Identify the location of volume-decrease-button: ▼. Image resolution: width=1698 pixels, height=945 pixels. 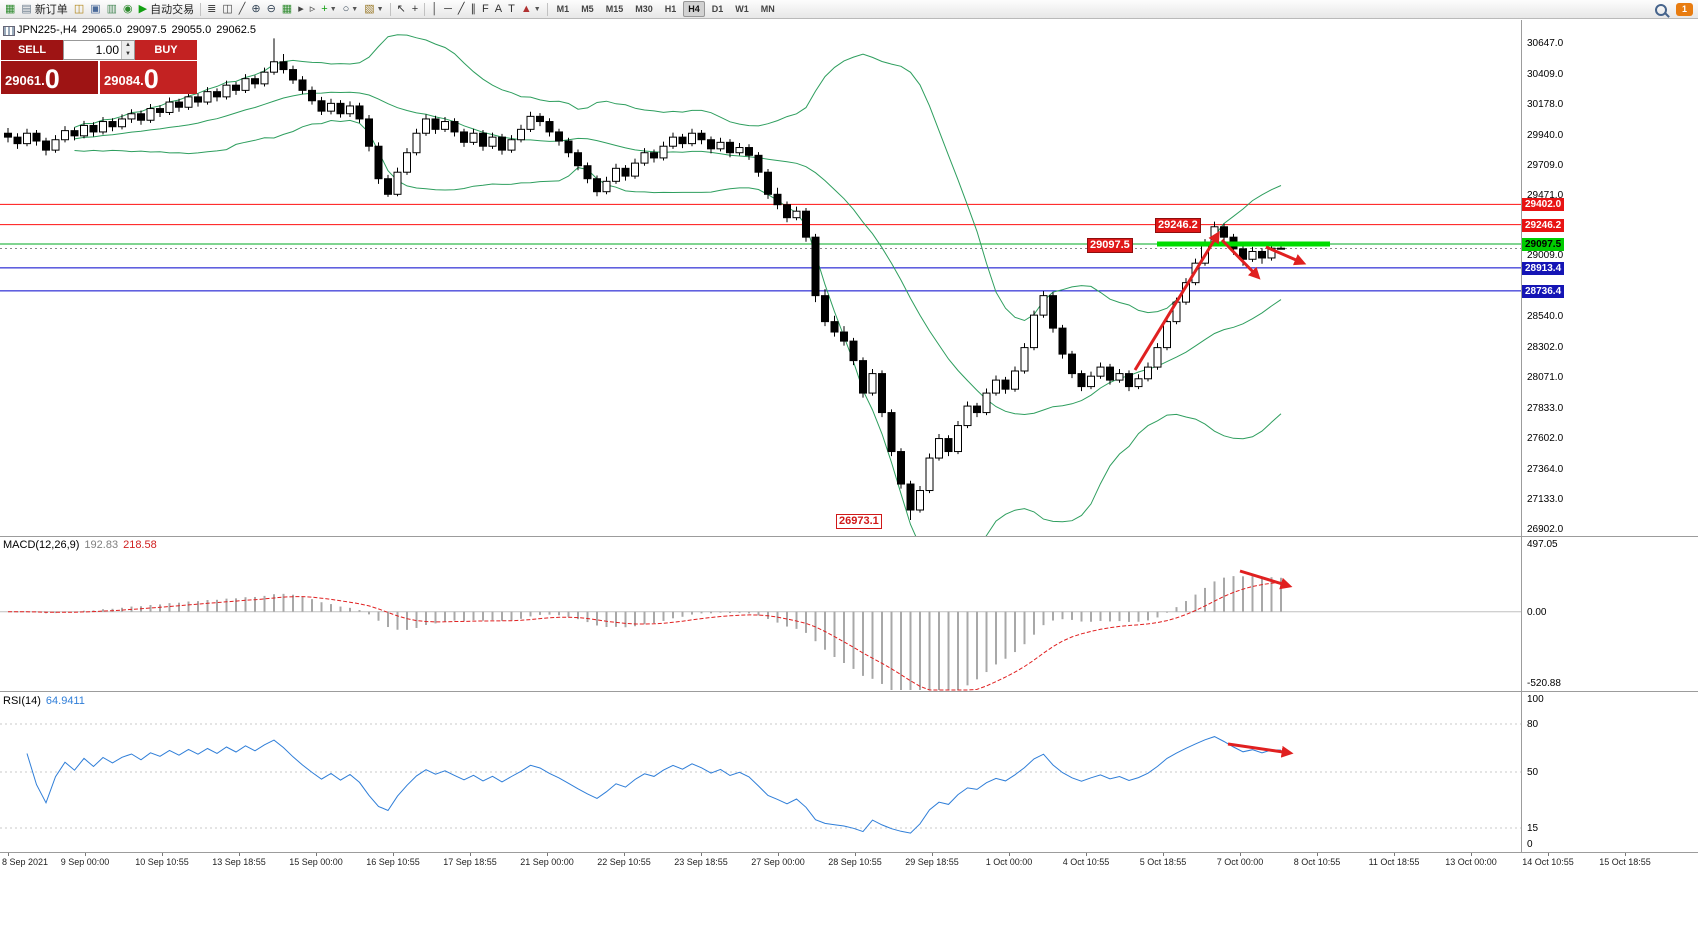
(128, 54).